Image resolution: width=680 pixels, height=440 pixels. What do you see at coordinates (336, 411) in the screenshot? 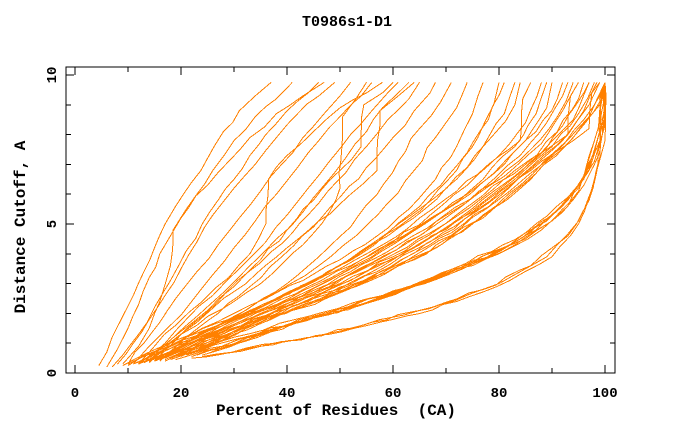
I see `x-axis-label: Percent of Residues (CA)` at bounding box center [336, 411].